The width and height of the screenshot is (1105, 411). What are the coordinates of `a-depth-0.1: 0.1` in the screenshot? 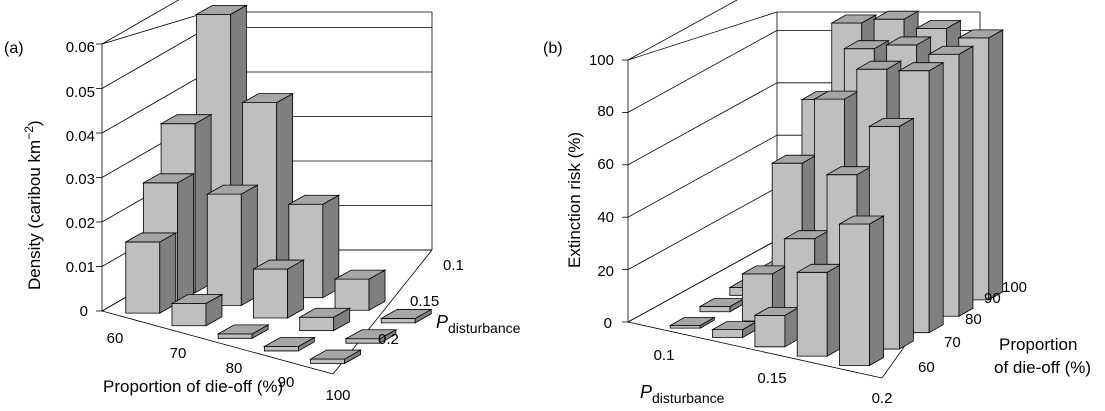 It's located at (453, 265).